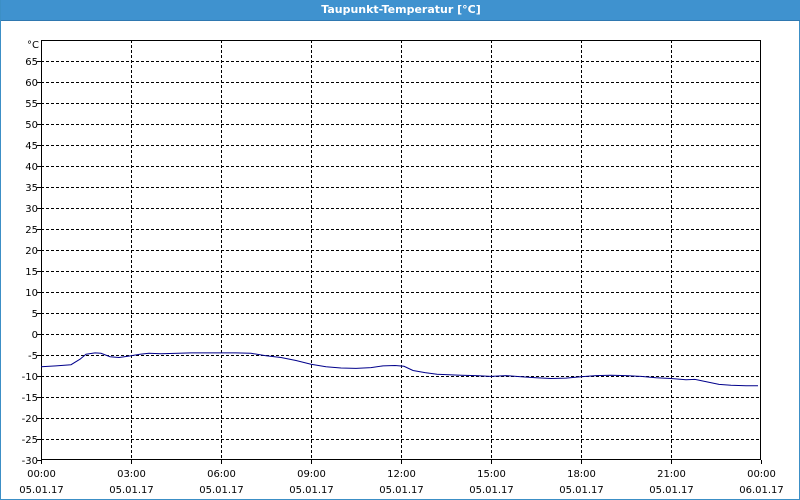 This screenshot has height=500, width=800. I want to click on y-tick-label: 10, so click(31, 293).